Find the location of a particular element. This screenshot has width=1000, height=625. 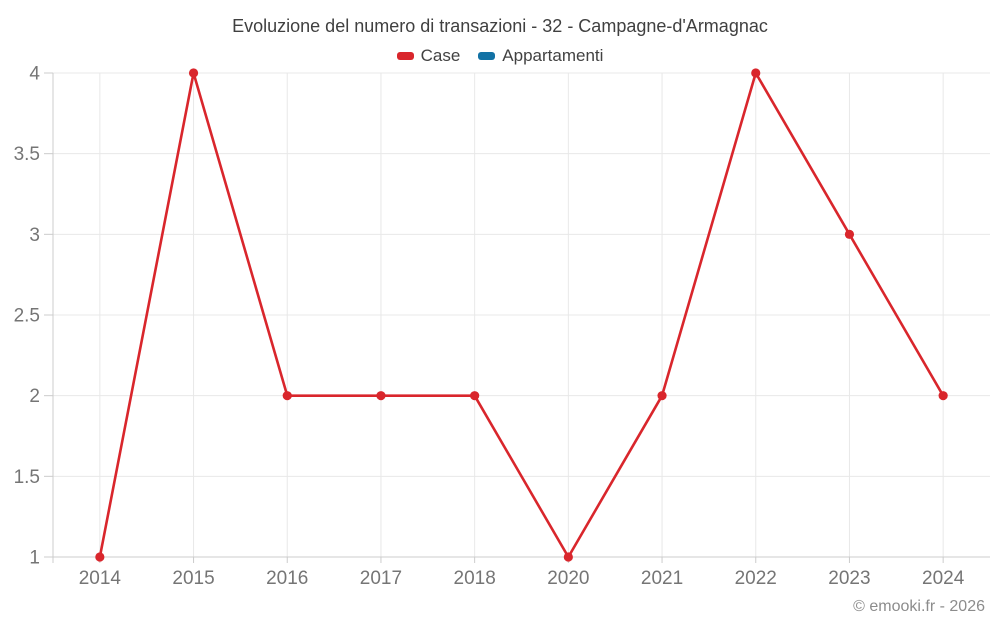

x-tick-label: 2023 is located at coordinates (849, 578).